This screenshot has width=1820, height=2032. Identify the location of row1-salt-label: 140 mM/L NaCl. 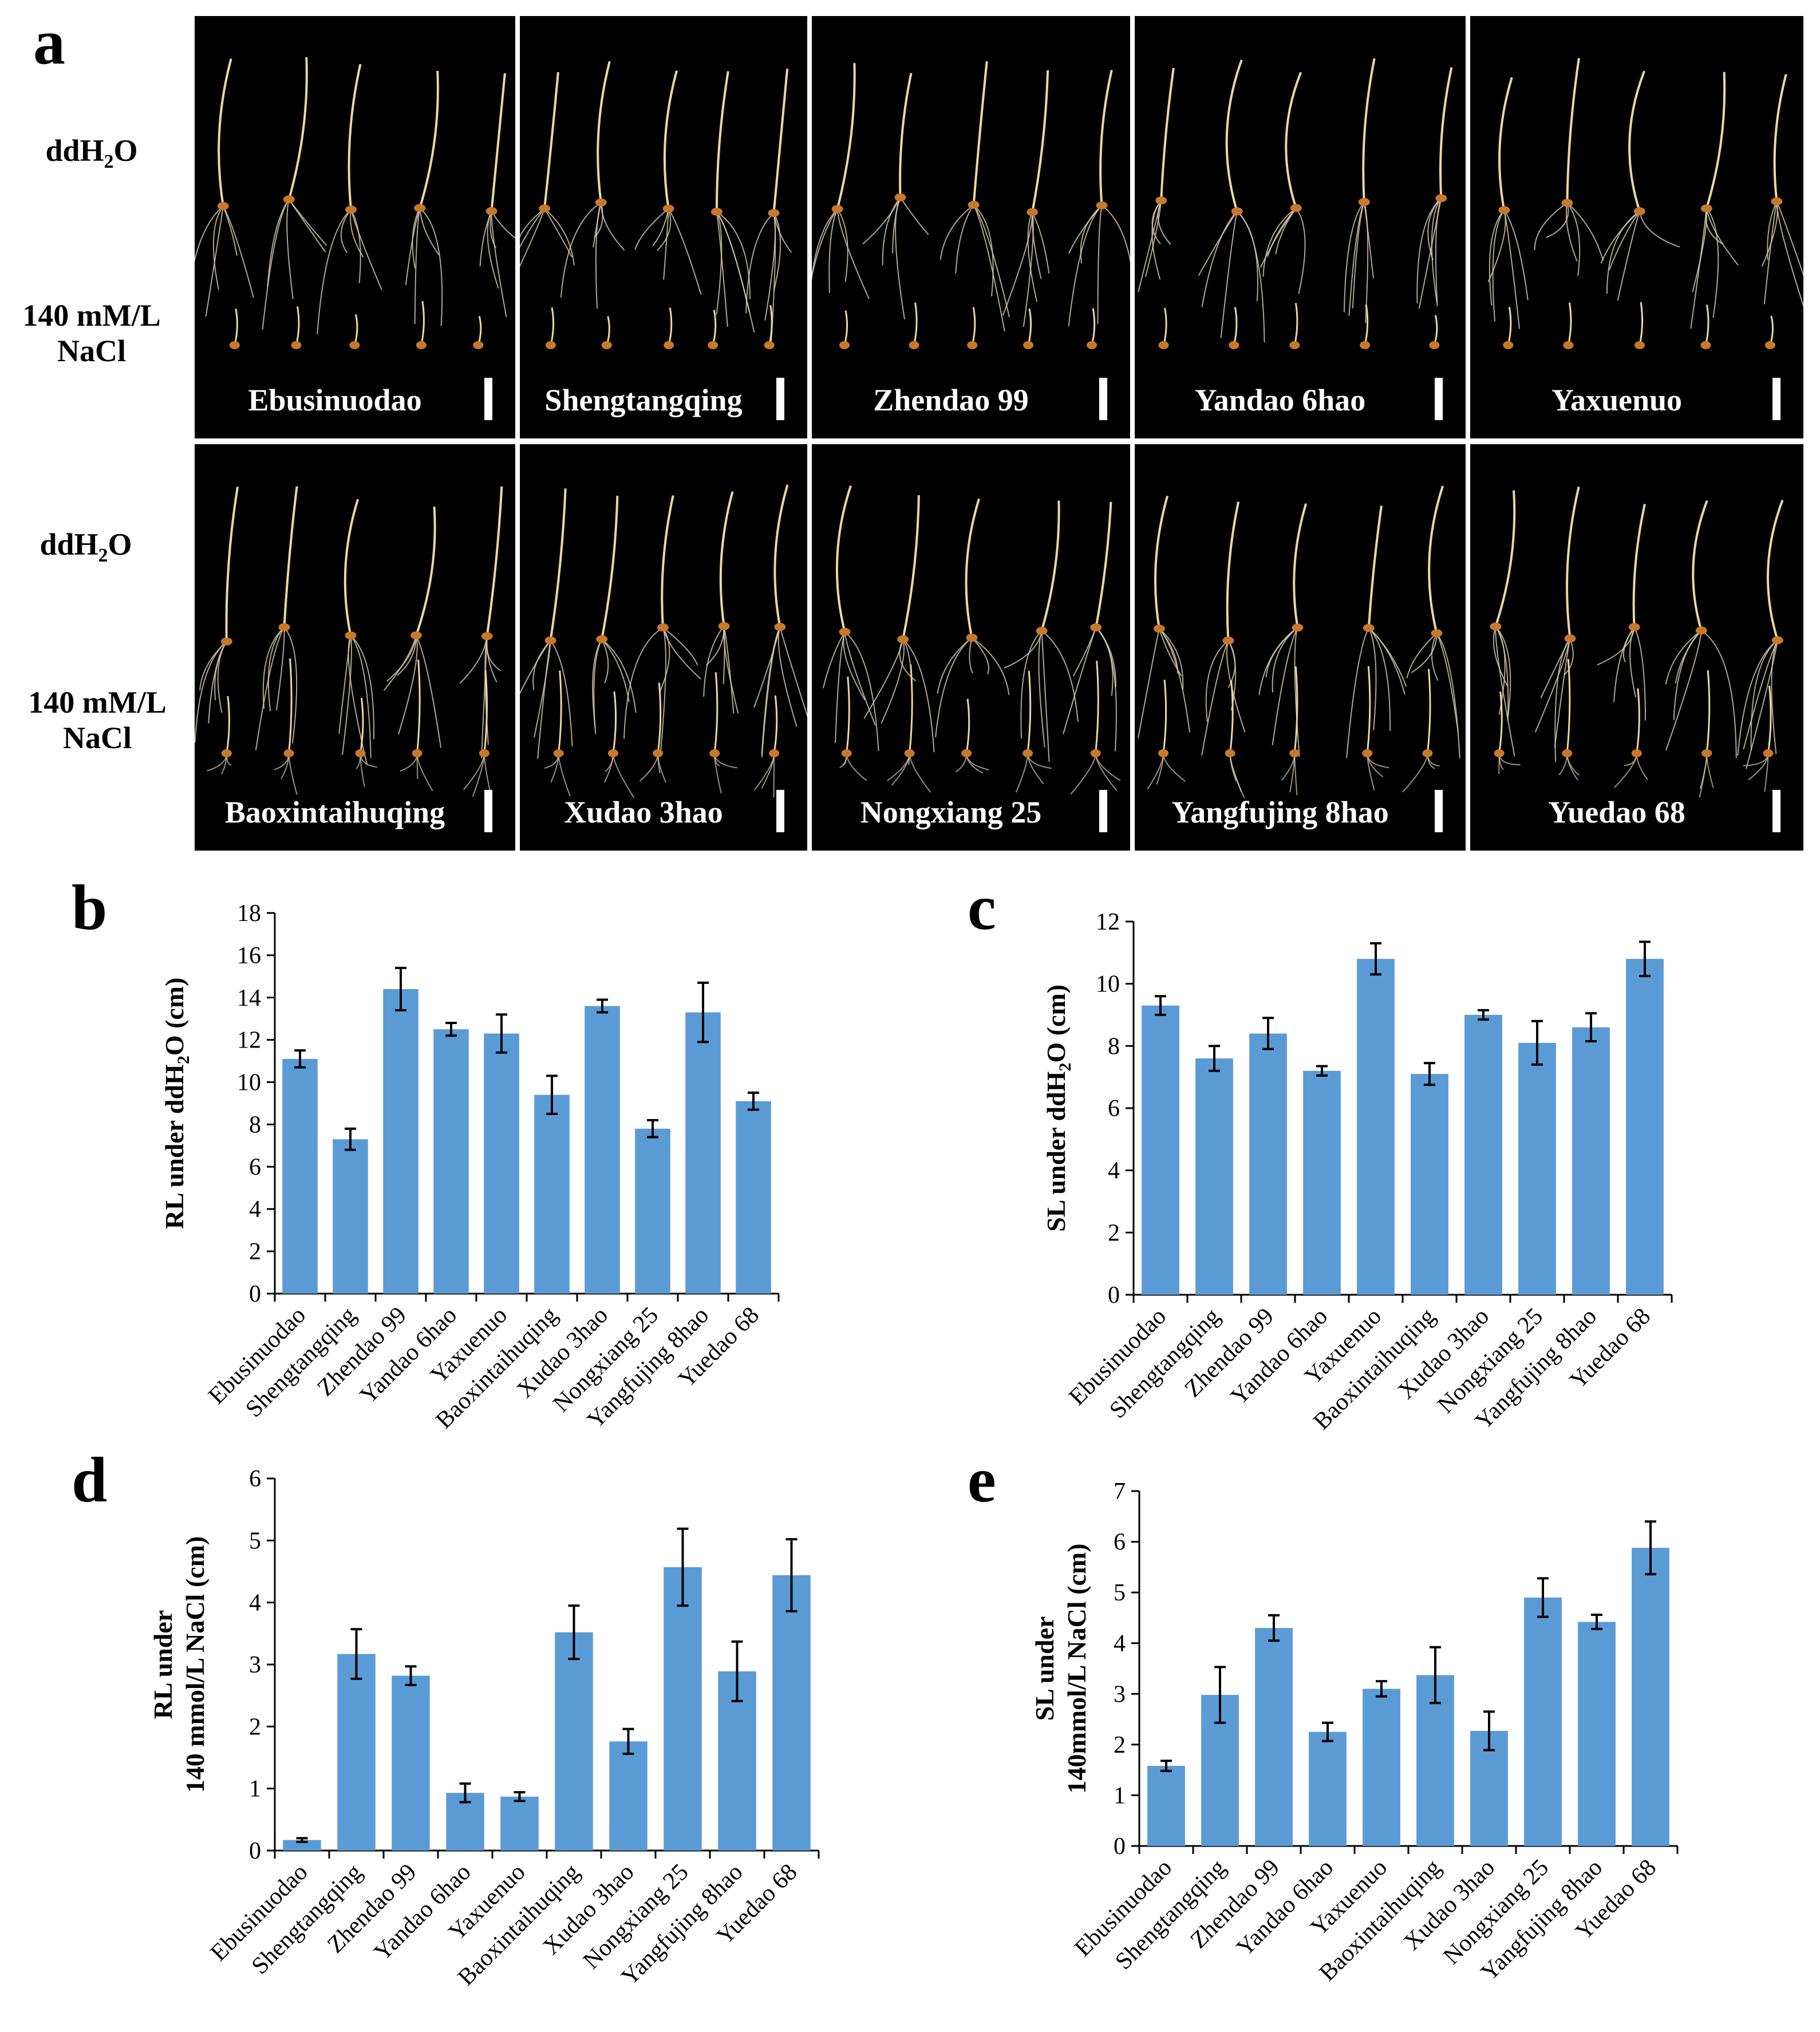
(91, 333).